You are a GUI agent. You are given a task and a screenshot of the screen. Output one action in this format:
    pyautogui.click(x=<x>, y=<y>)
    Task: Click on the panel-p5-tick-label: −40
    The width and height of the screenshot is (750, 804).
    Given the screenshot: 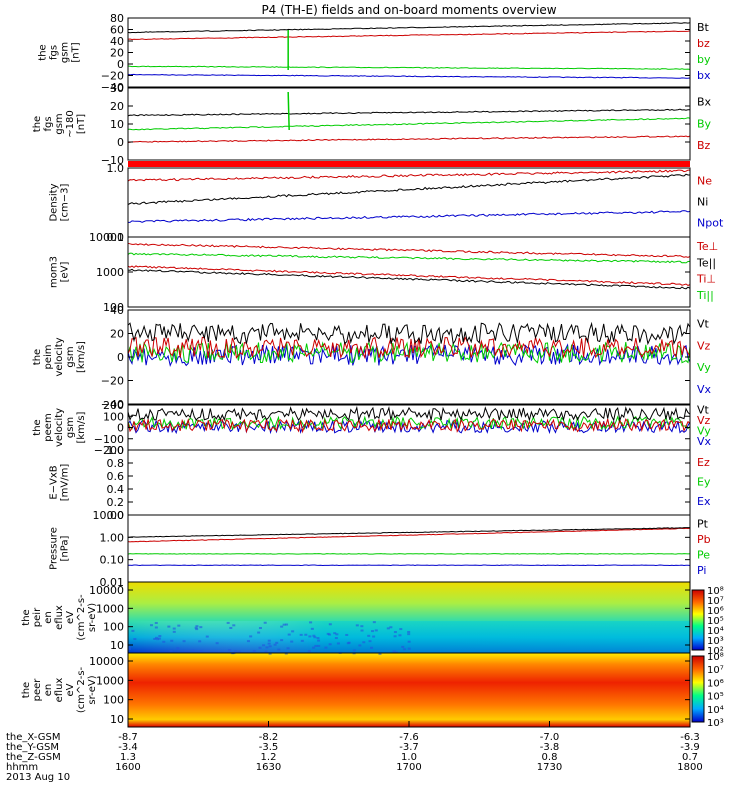 What is the action you would take?
    pyautogui.click(x=112, y=404)
    